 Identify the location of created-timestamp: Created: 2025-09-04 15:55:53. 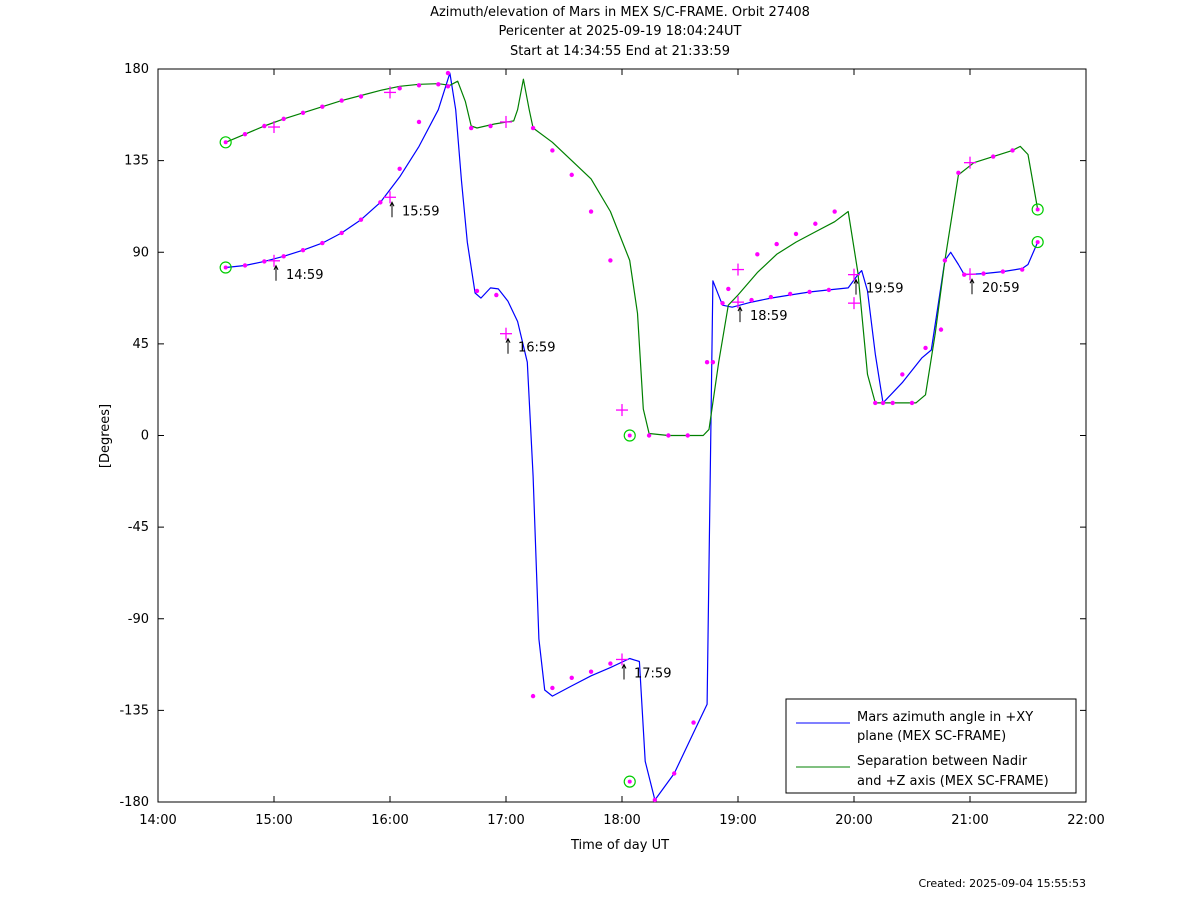
(1002, 883).